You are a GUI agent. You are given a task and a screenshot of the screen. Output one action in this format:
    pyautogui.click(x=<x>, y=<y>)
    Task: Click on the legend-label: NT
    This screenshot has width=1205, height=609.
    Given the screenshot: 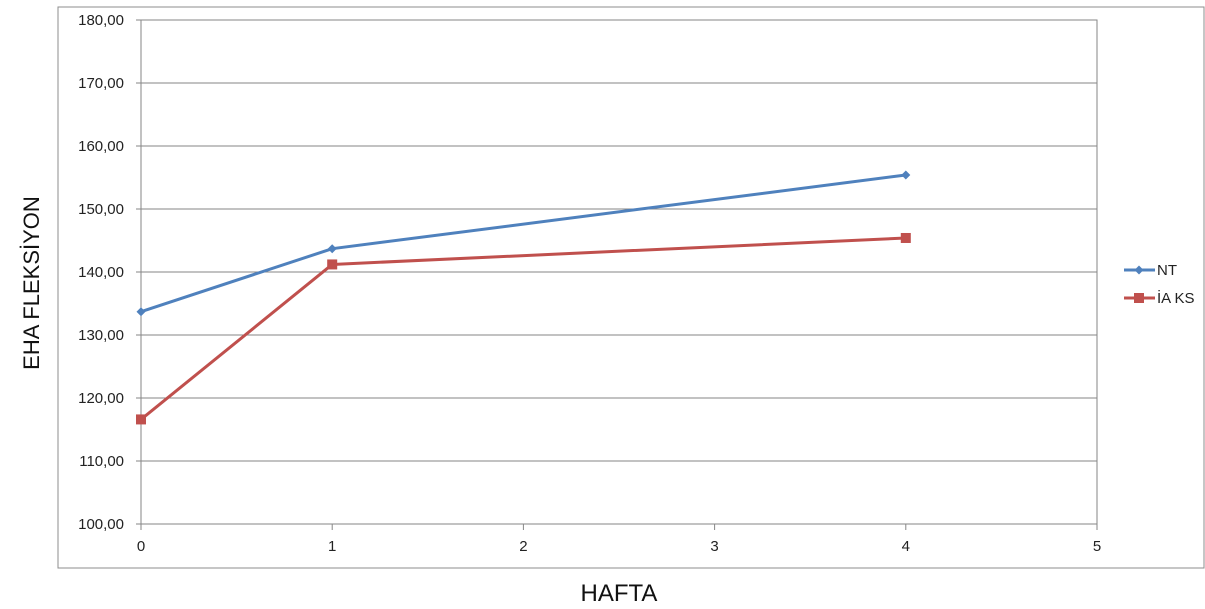 What is the action you would take?
    pyautogui.click(x=1167, y=270)
    